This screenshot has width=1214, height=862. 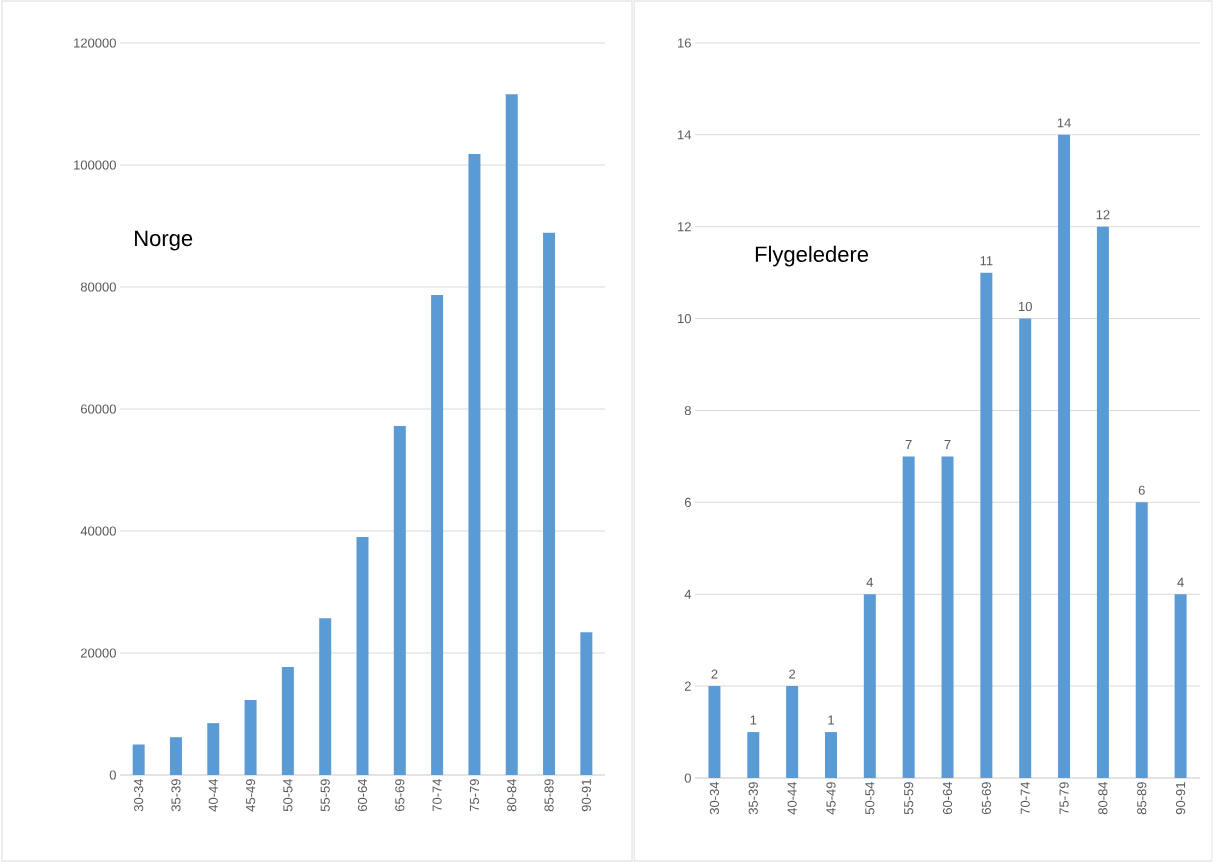 What do you see at coordinates (687, 502) in the screenshot?
I see `y-tick-label: 6` at bounding box center [687, 502].